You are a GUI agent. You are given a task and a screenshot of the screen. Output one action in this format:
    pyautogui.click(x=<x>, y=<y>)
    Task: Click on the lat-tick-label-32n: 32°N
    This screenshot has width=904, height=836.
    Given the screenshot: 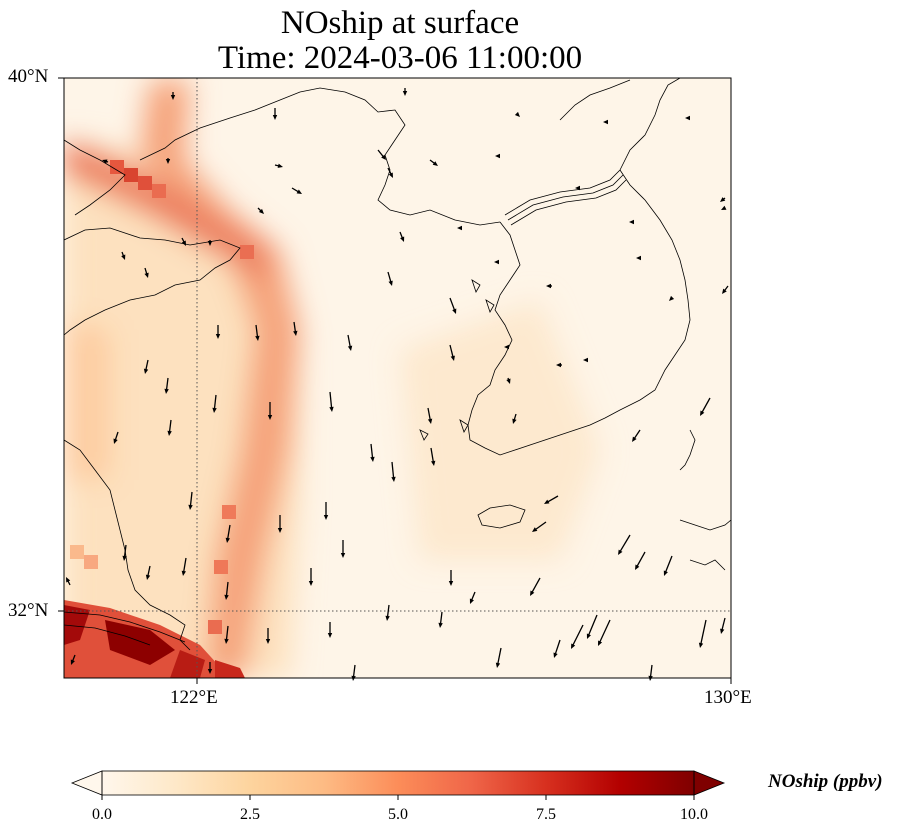 What is the action you would take?
    pyautogui.click(x=28, y=610)
    